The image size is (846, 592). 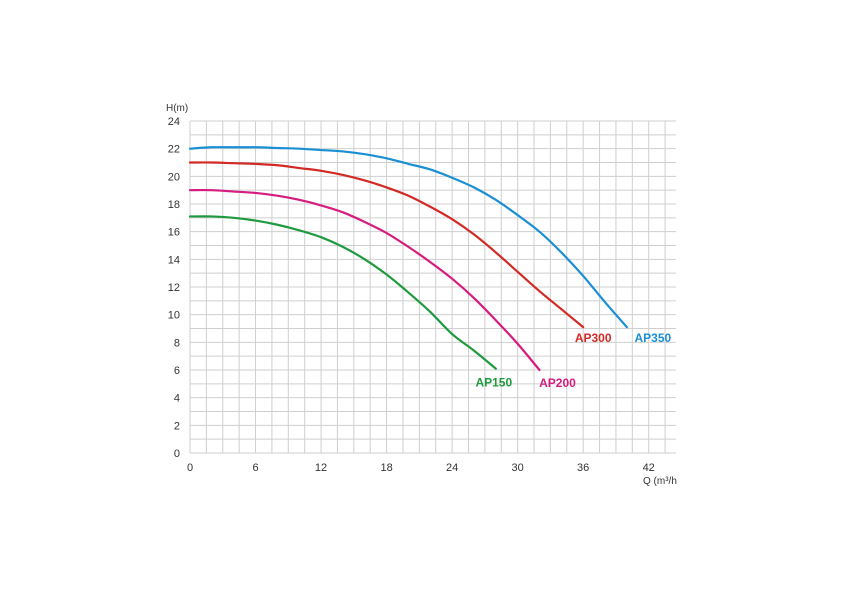 I want to click on y-tick-label: 16, so click(x=174, y=233).